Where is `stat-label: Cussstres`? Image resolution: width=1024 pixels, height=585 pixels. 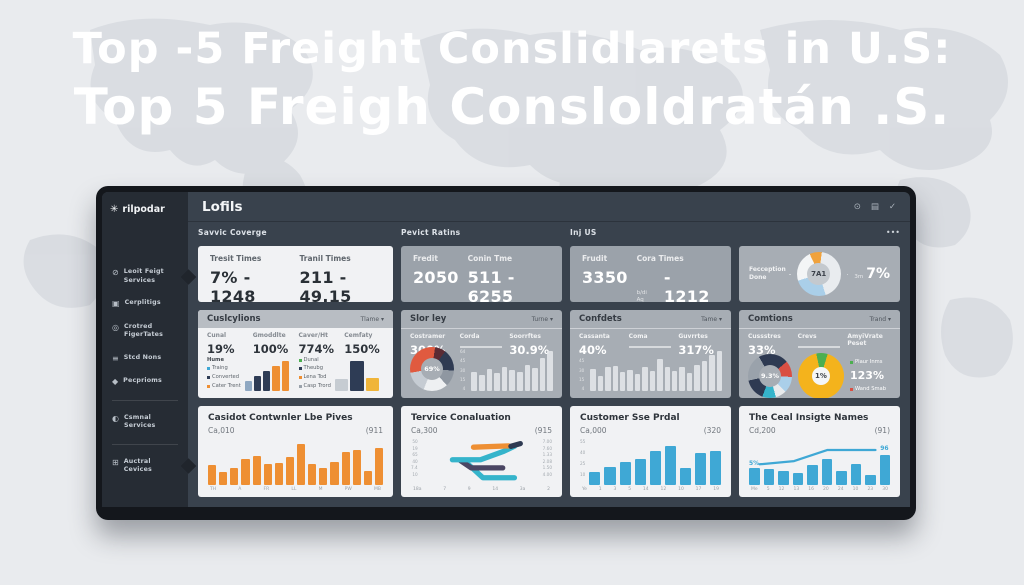
stat-label: Cussstres is located at coordinates (764, 336).